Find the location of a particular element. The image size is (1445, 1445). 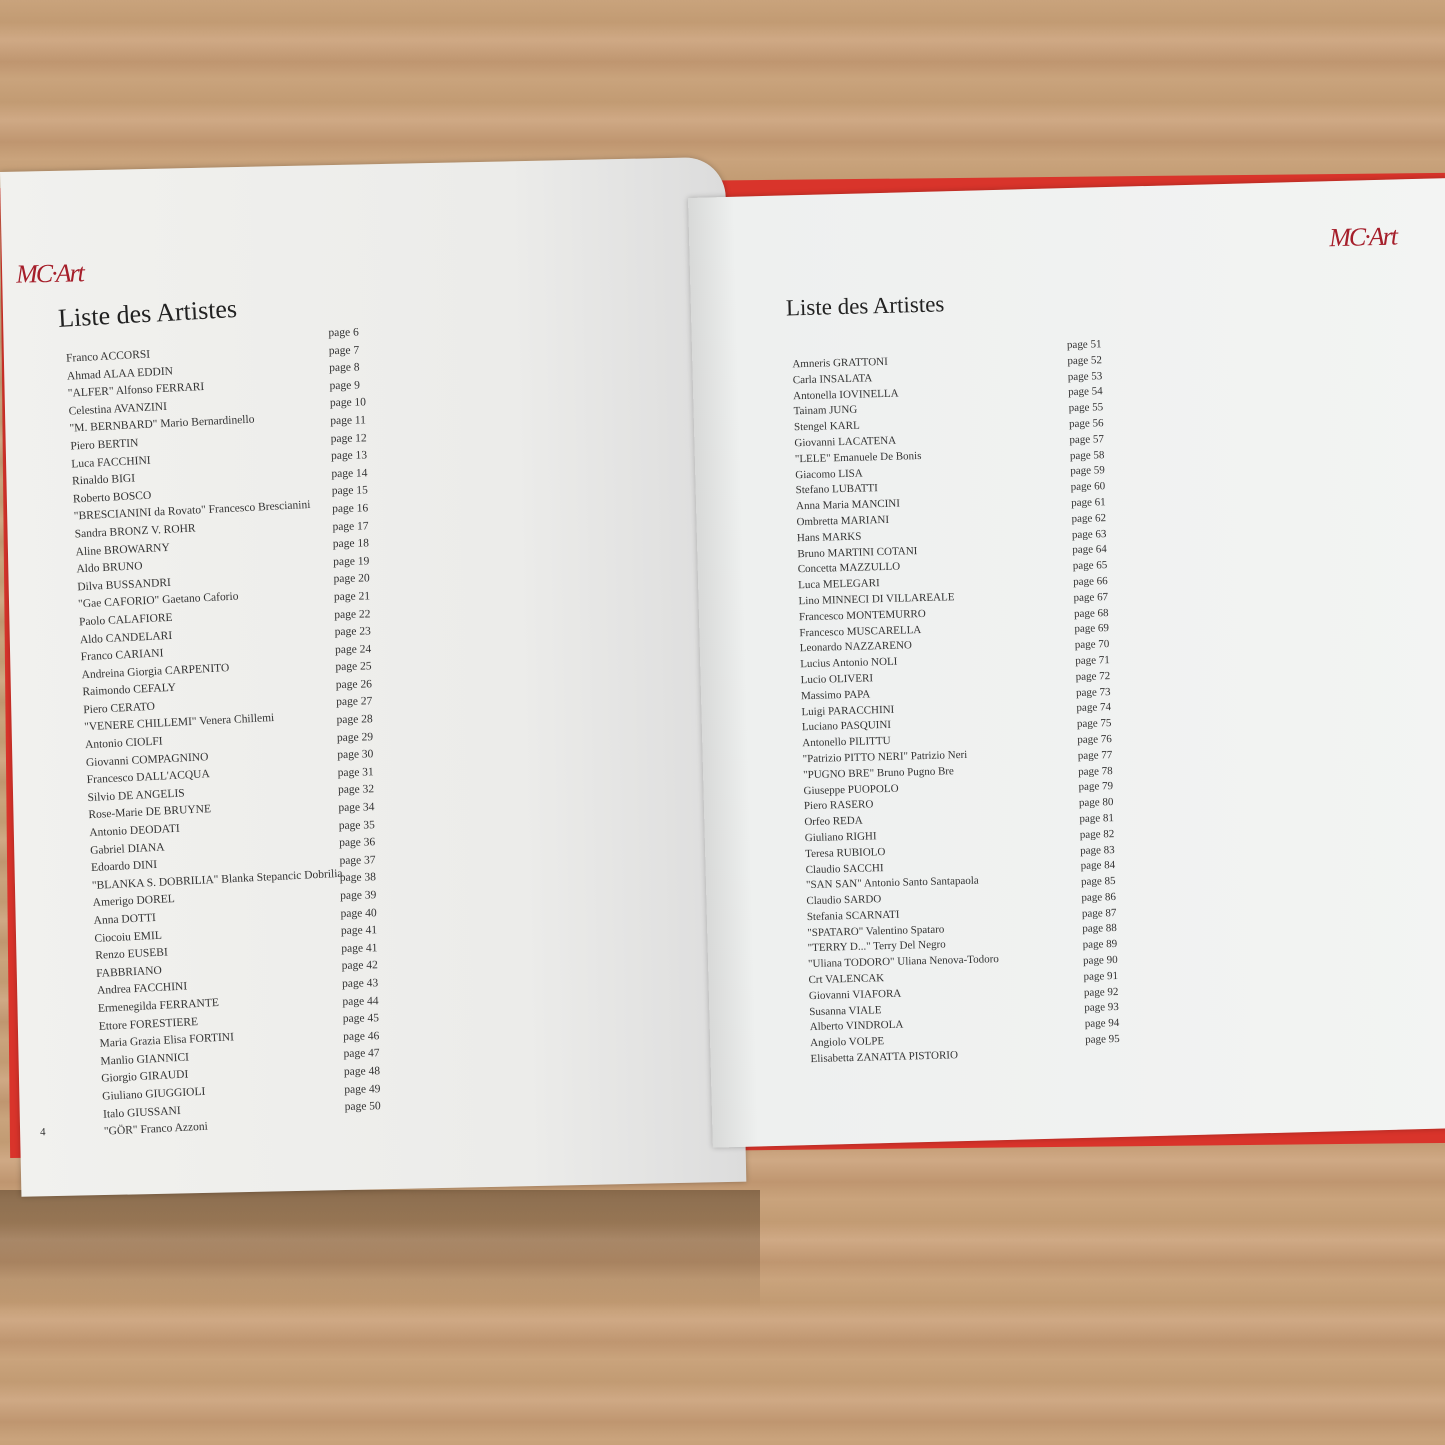

page-reference: page 54 is located at coordinates (1085, 392).